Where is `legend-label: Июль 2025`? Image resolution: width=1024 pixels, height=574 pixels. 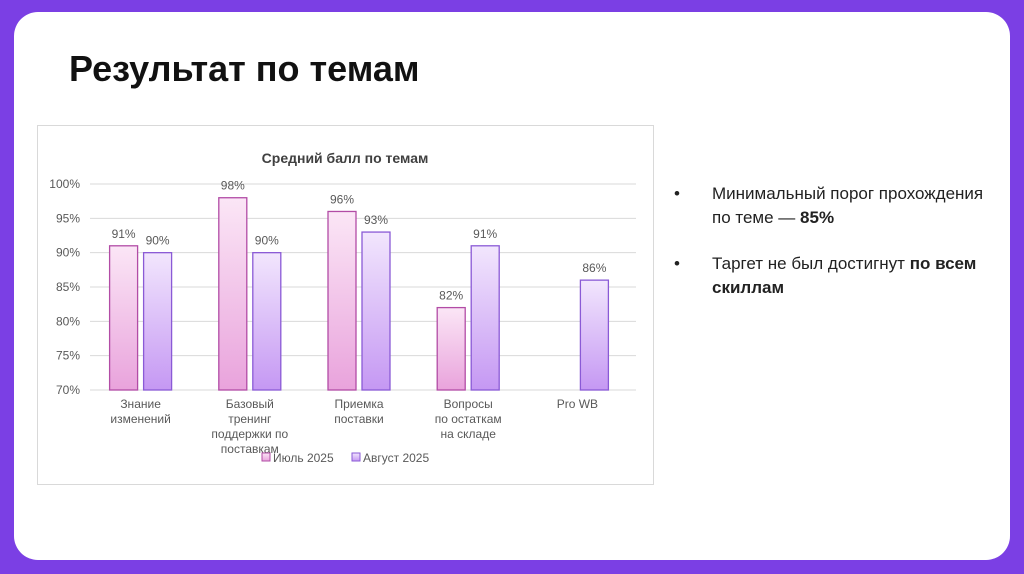 legend-label: Июль 2025 is located at coordinates (303, 458).